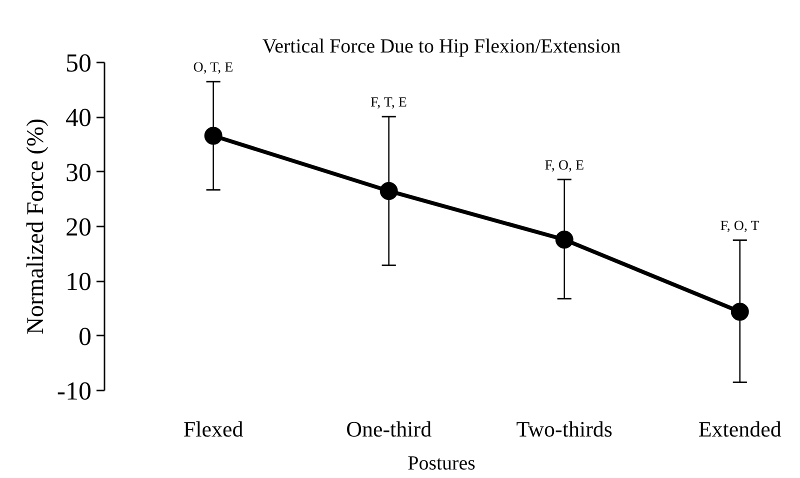 Image resolution: width=800 pixels, height=478 pixels. I want to click on annotation: F, T, E, so click(388, 103).